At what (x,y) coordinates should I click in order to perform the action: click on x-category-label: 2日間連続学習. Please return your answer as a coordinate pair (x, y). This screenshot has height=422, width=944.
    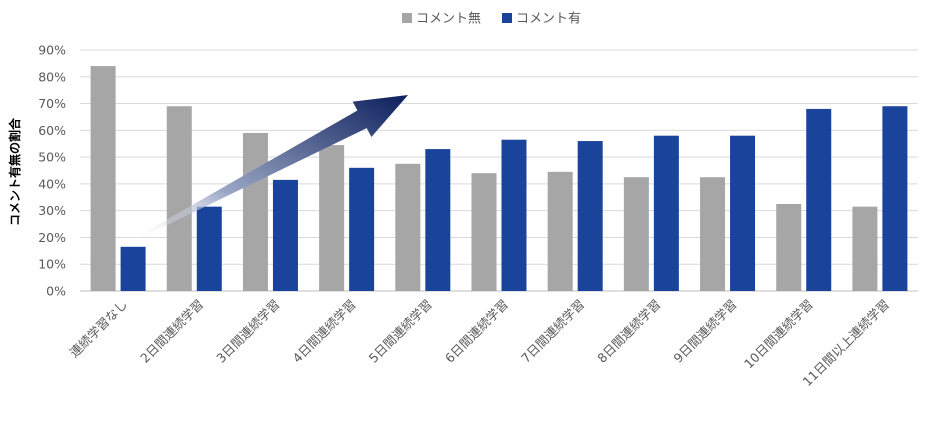
    Looking at the image, I should click on (171, 331).